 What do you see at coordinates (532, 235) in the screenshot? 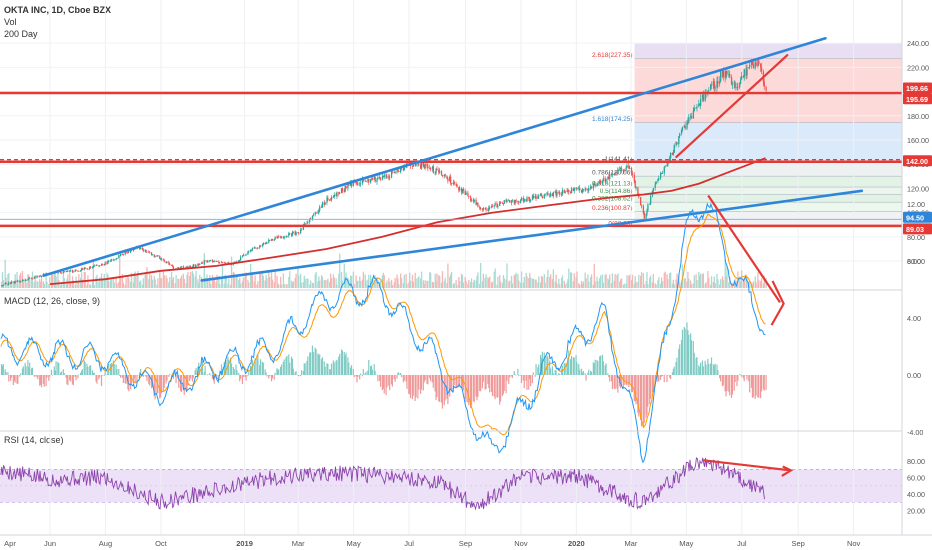
I see `lower-channel-trendline` at bounding box center [532, 235].